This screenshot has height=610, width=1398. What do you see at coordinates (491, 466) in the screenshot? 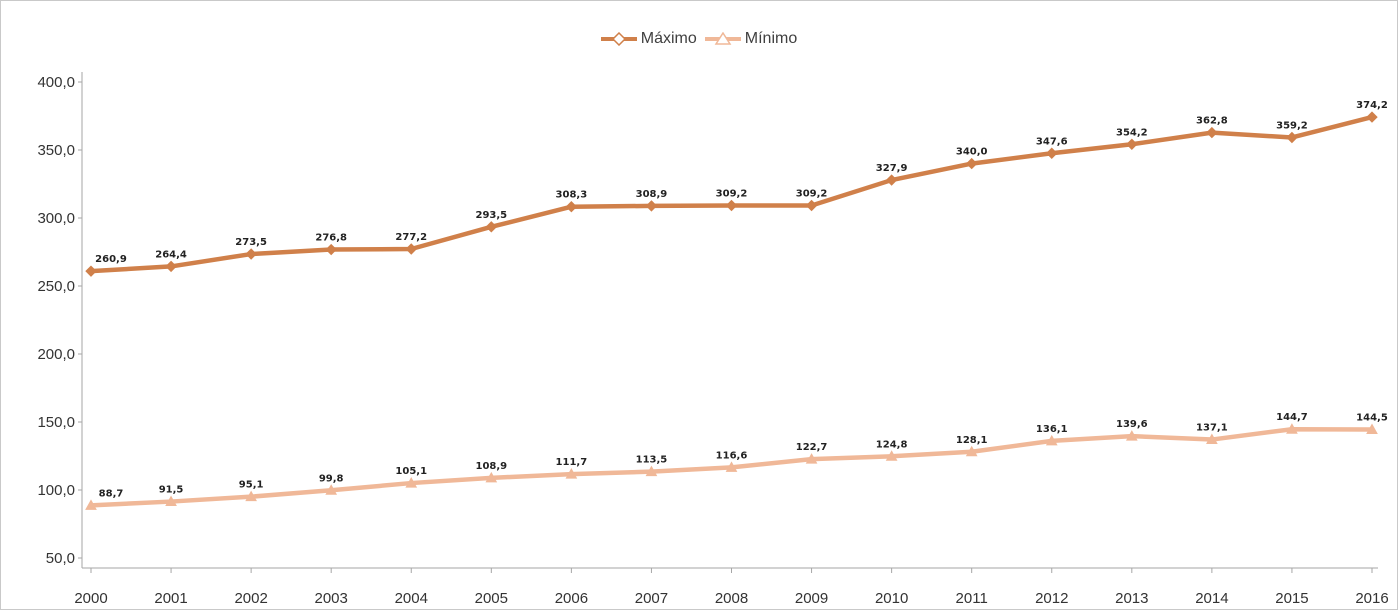
I see `data-label-minimo: 108,9` at bounding box center [491, 466].